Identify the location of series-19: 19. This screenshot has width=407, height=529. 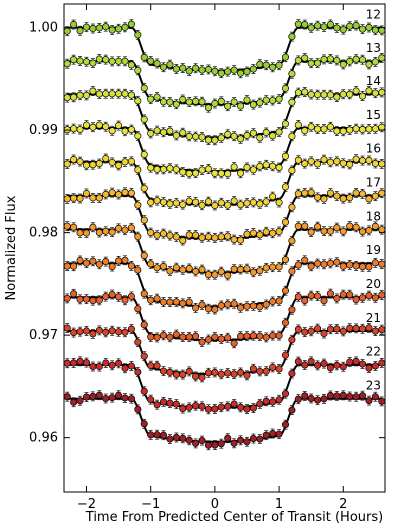
(224, 279).